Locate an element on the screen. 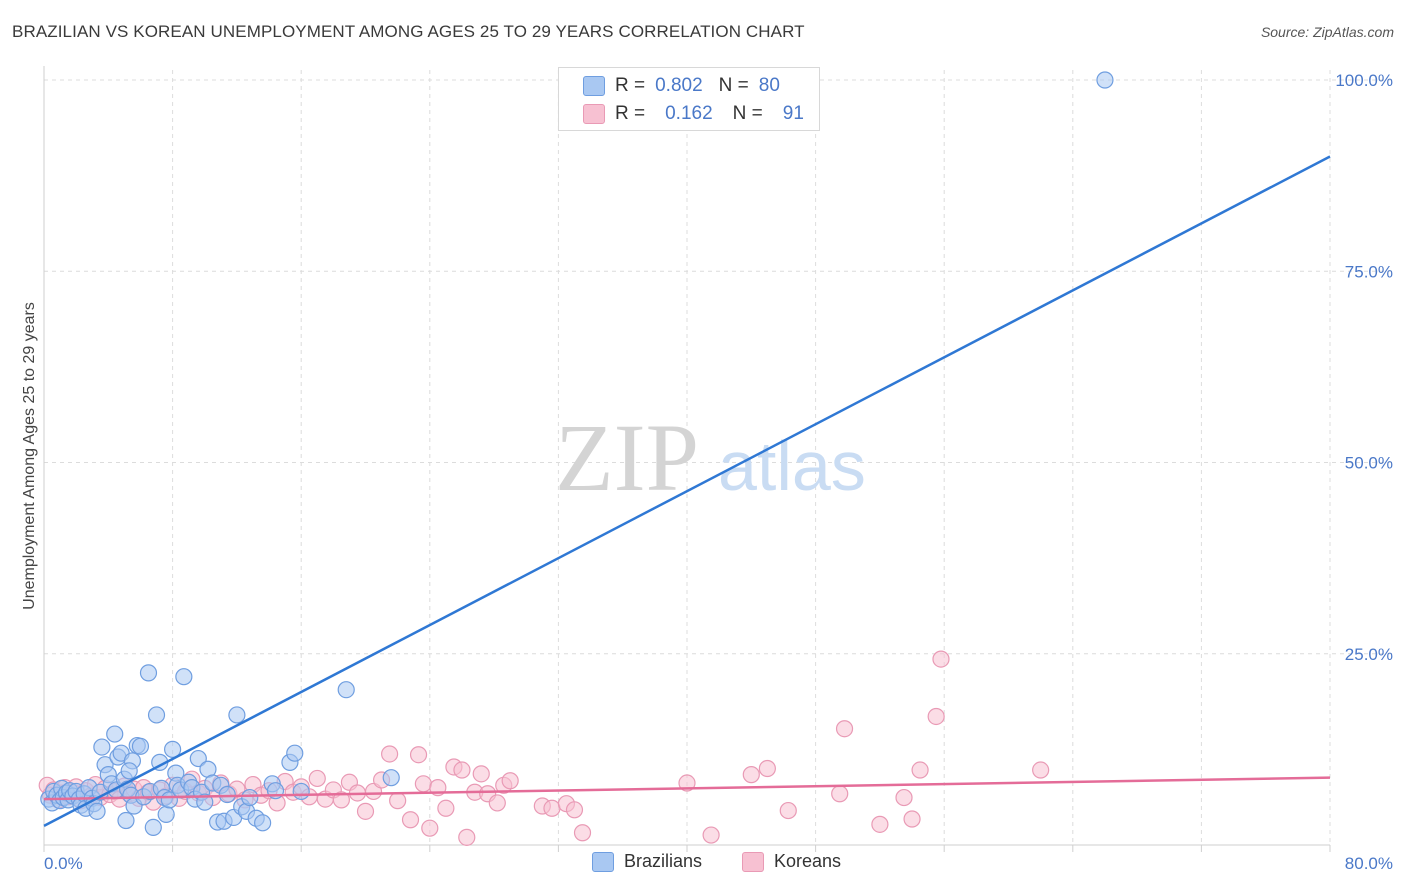  y-tick-label: 75.0% is located at coordinates (1369, 271).